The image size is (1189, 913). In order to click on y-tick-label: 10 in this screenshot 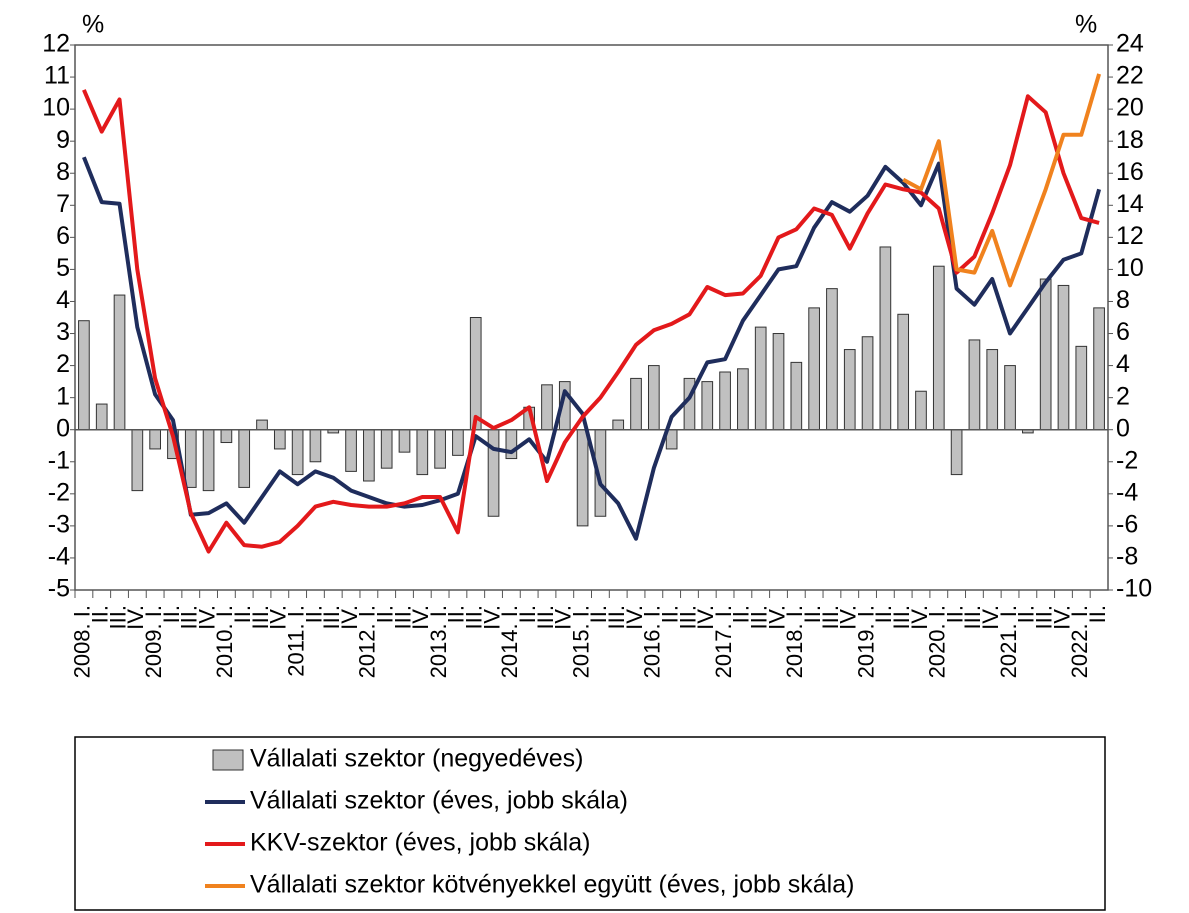, I will do `click(56, 108)`.